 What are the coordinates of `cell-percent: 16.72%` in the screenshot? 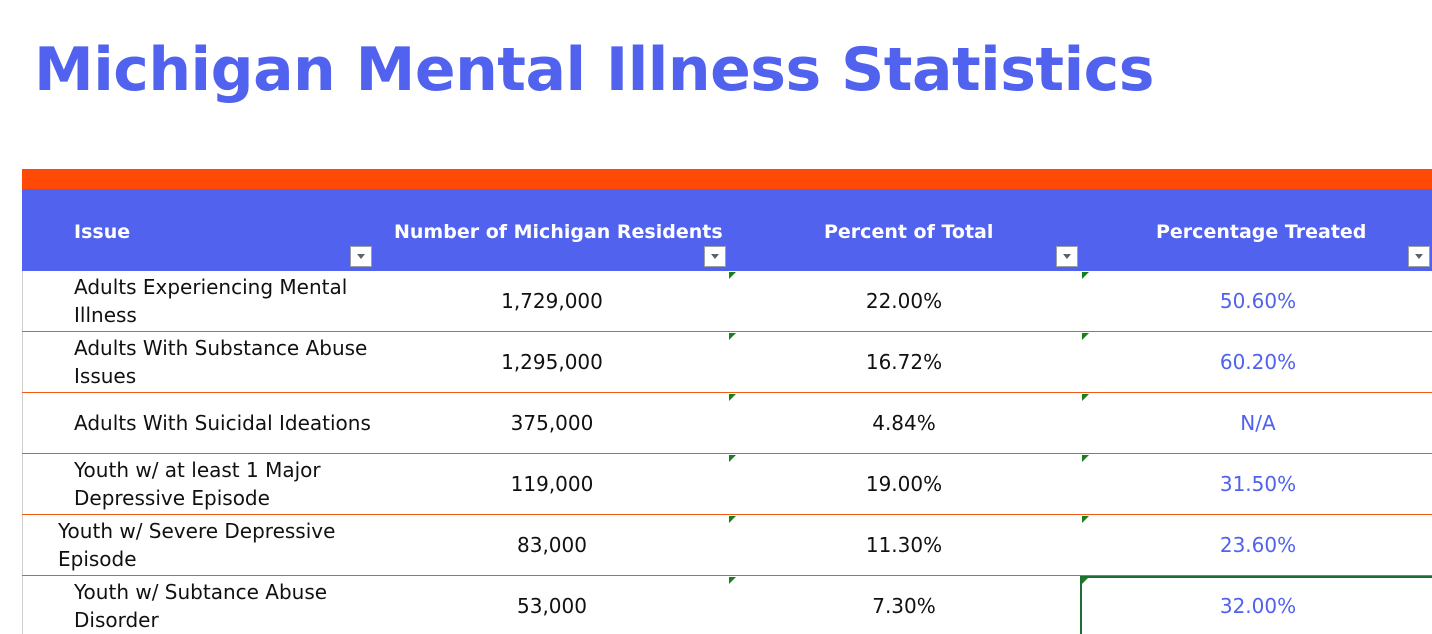 It's located at (904, 362).